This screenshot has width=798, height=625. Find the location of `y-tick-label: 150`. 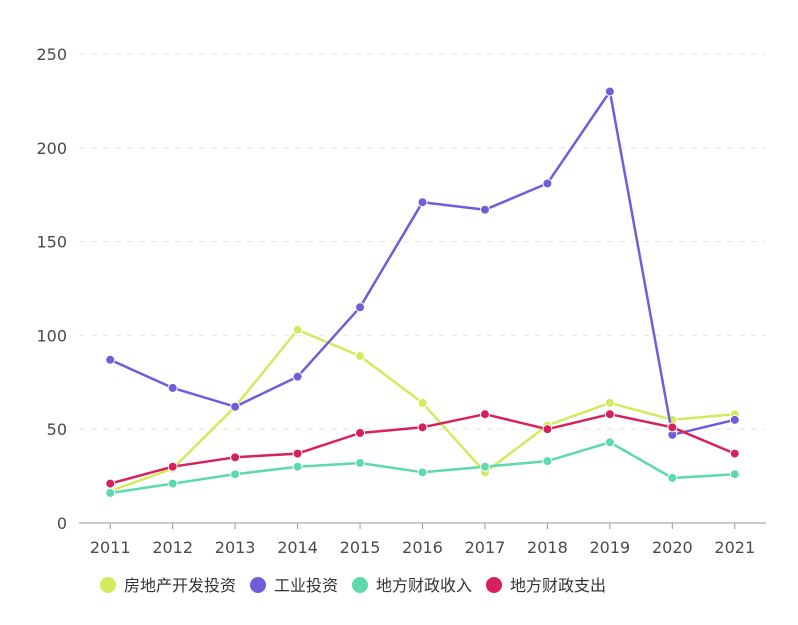

y-tick-label: 150 is located at coordinates (51, 242).